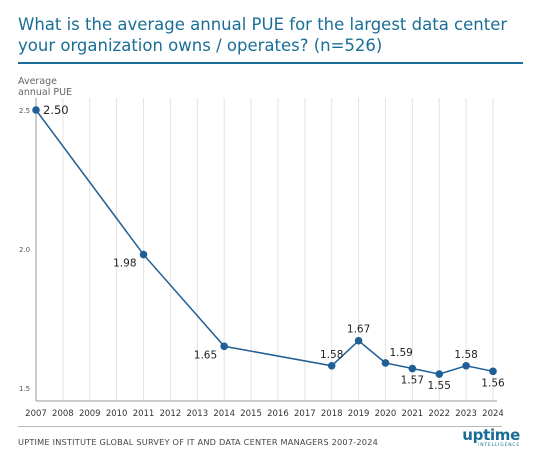 The height and width of the screenshot is (472, 540). Describe the element at coordinates (385, 363) in the screenshot. I see `data-point-2020` at that location.